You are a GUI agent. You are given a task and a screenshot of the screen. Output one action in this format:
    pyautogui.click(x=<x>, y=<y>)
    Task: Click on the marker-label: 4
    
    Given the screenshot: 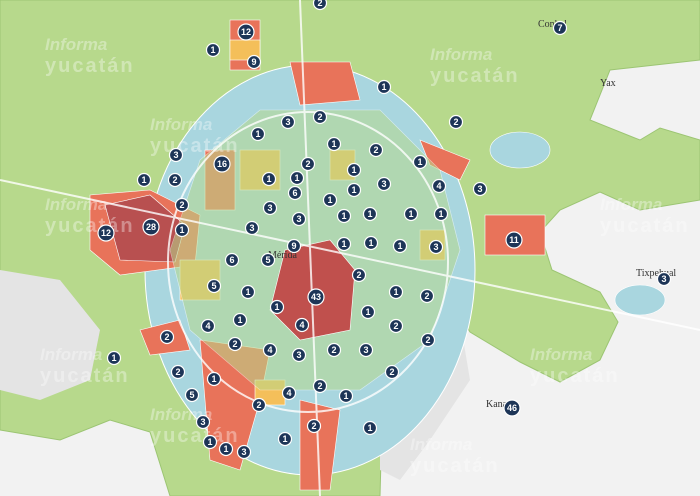 What is the action you would take?
    pyautogui.click(x=438, y=186)
    